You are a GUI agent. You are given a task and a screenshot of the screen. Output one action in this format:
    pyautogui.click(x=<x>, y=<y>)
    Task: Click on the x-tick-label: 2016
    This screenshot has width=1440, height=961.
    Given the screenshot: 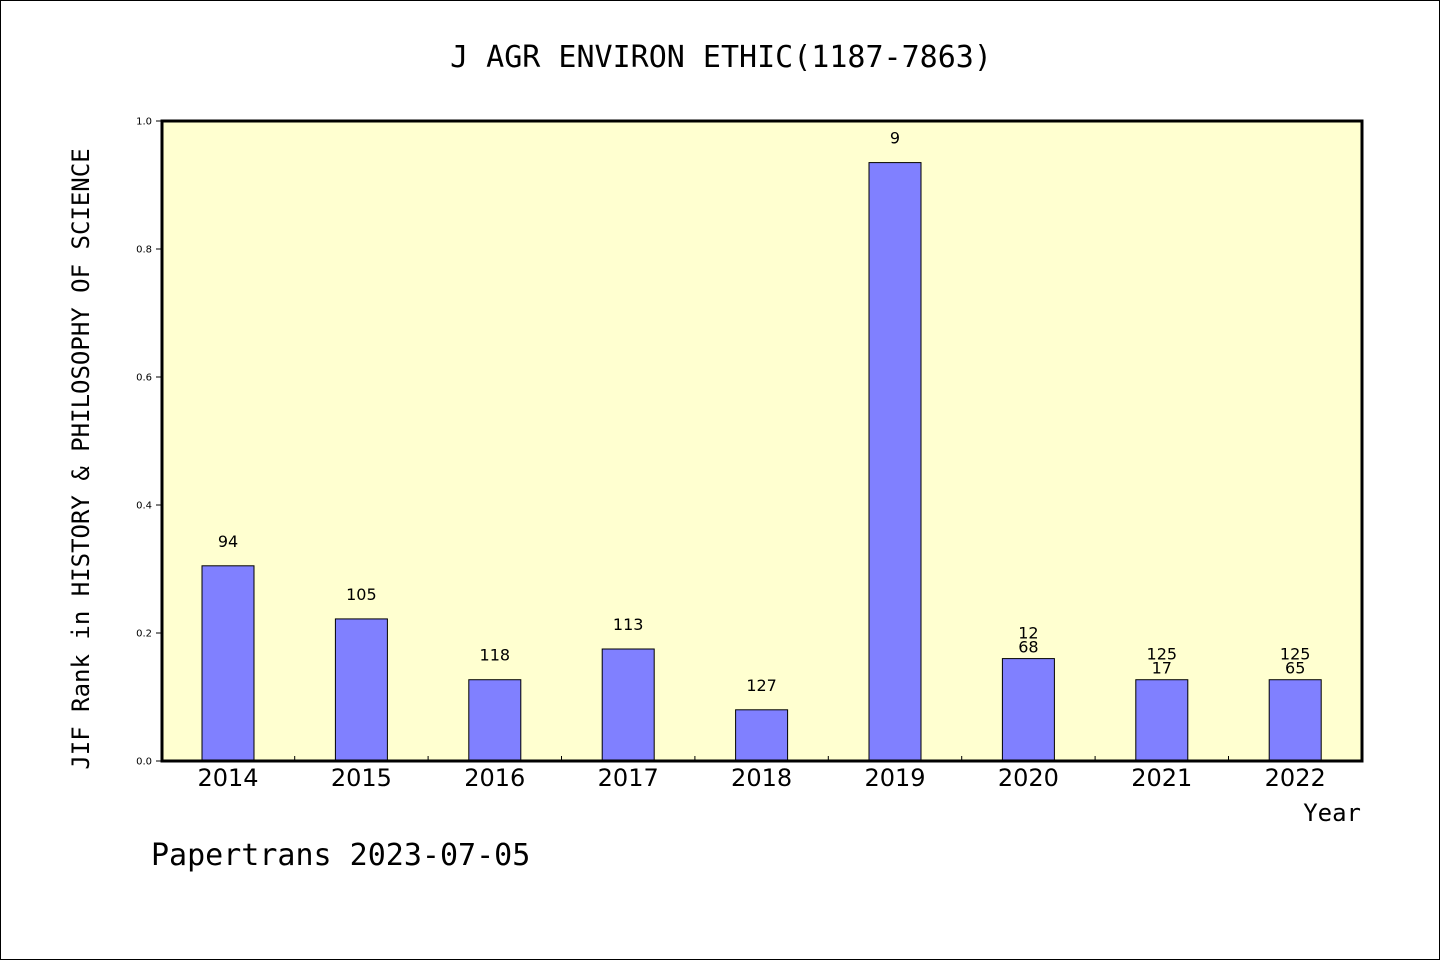 What is the action you would take?
    pyautogui.click(x=494, y=778)
    